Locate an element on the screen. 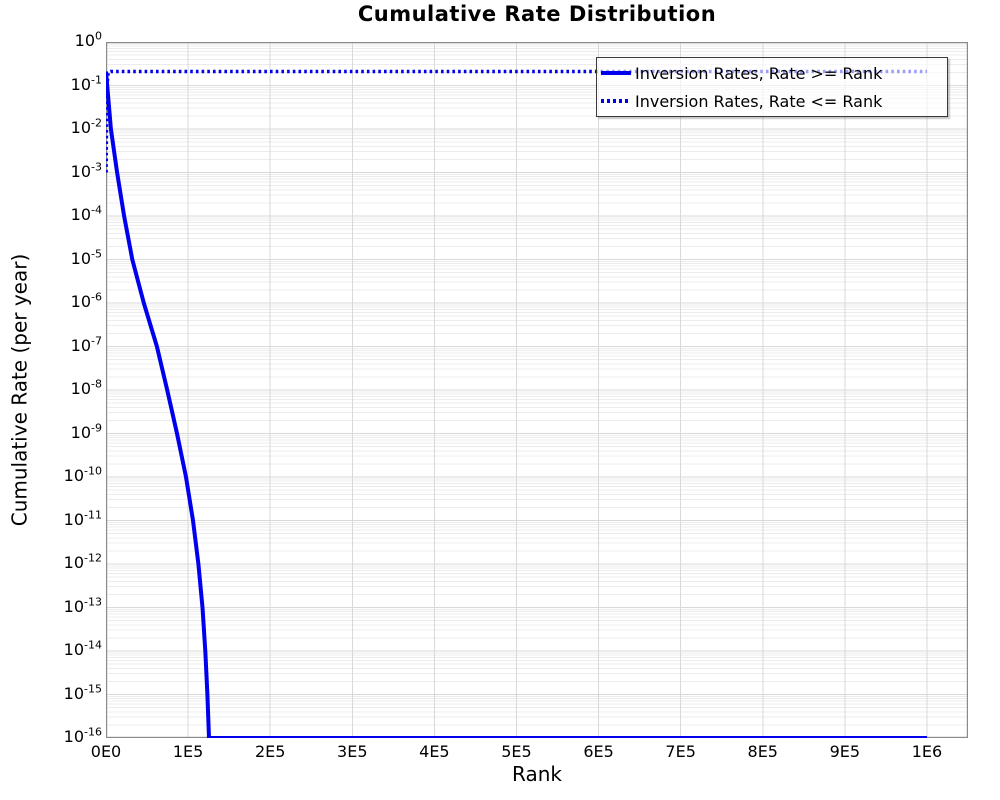 The image size is (1000, 800). solid-line-swatch is located at coordinates (616, 73).